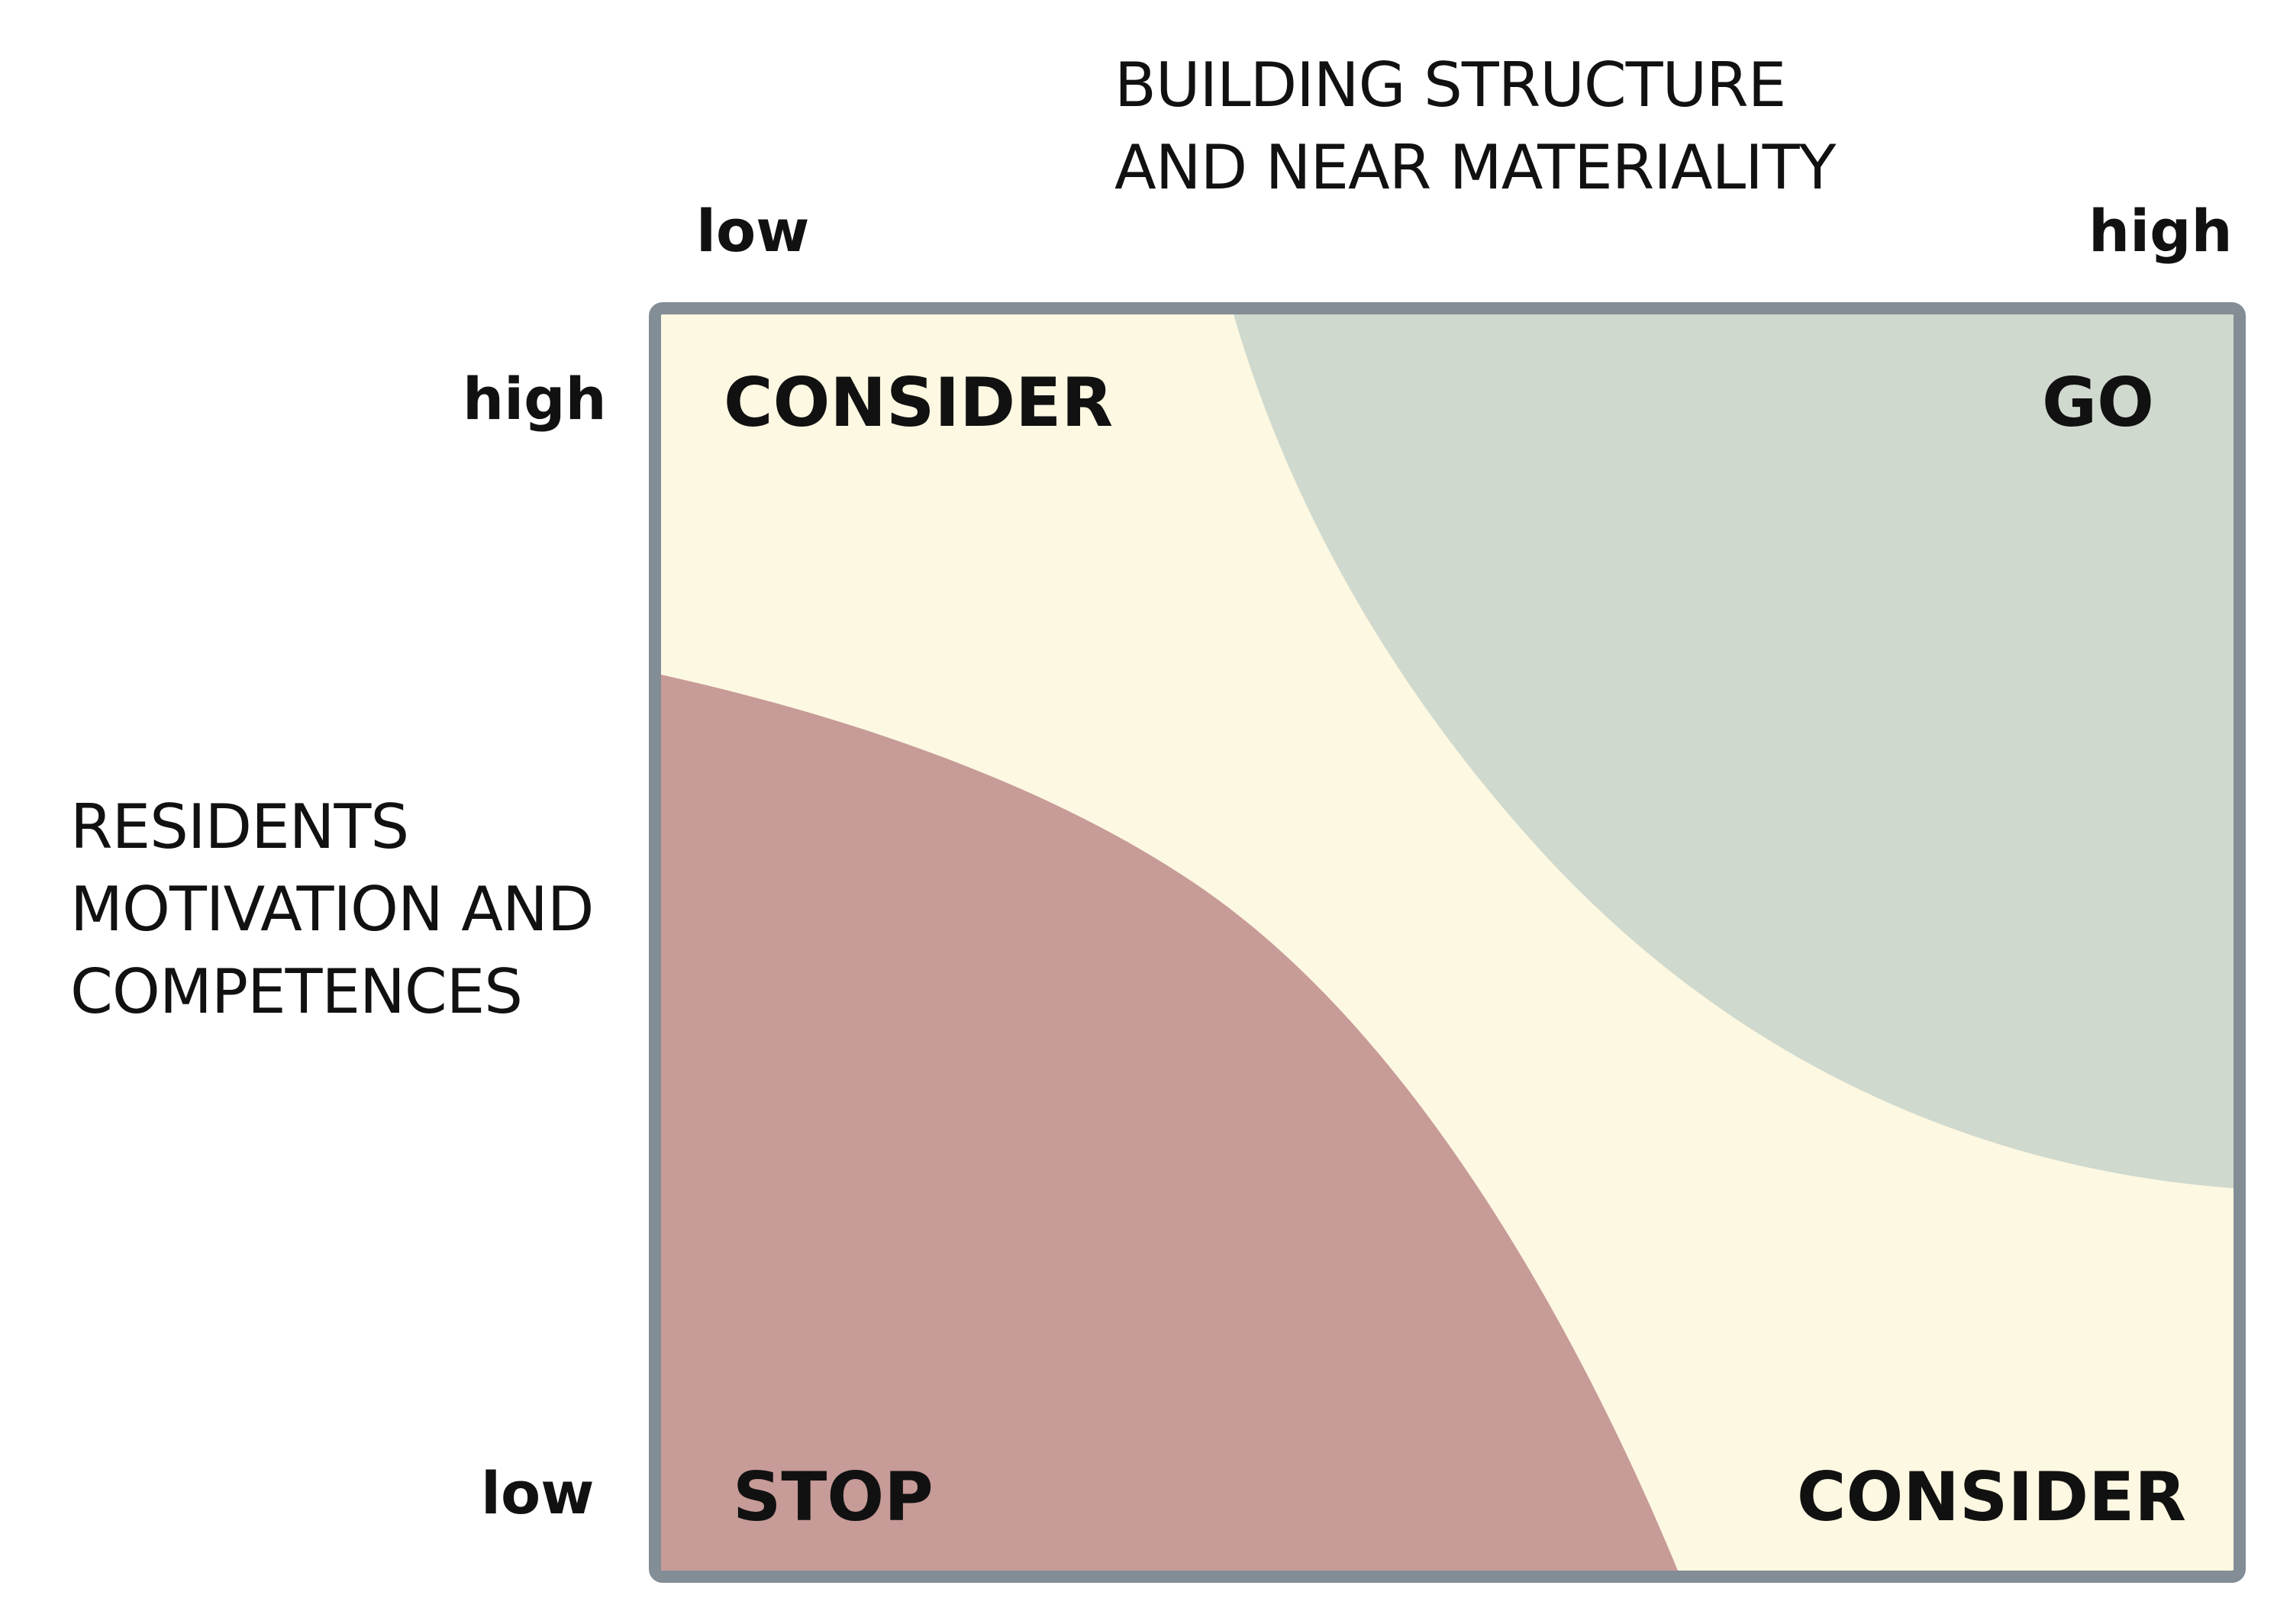  What do you see at coordinates (239, 826) in the screenshot?
I see `y-axis-title-line-1: RESIDENTS` at bounding box center [239, 826].